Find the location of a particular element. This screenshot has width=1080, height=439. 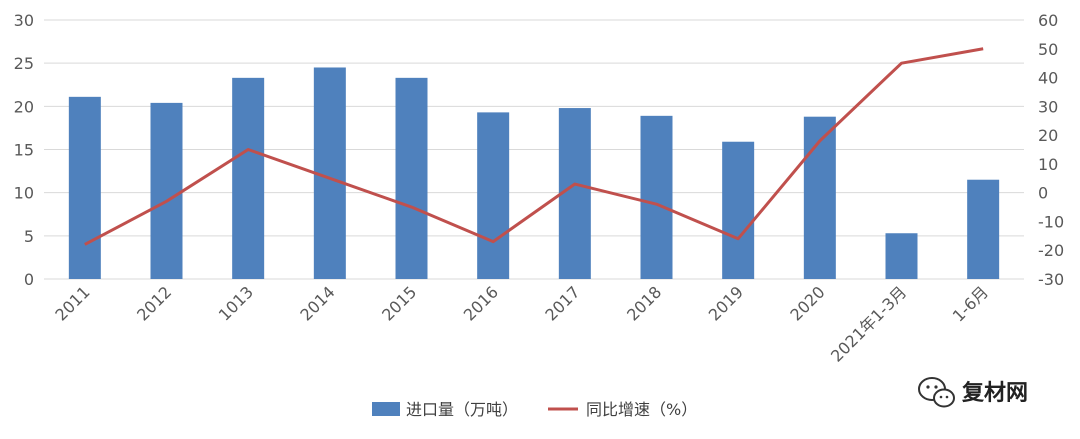

y-right-tick-label: -10 is located at coordinates (1051, 221).